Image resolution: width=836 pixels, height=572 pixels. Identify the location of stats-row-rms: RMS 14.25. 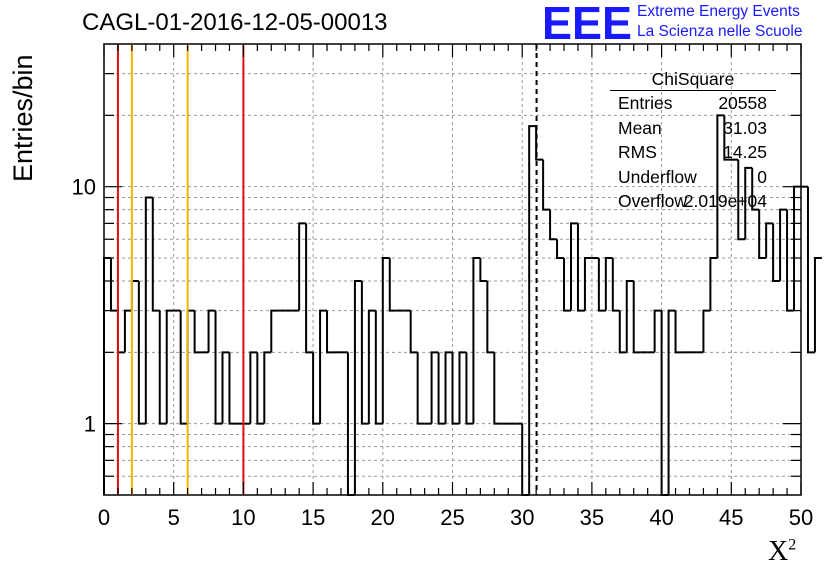
(693, 152).